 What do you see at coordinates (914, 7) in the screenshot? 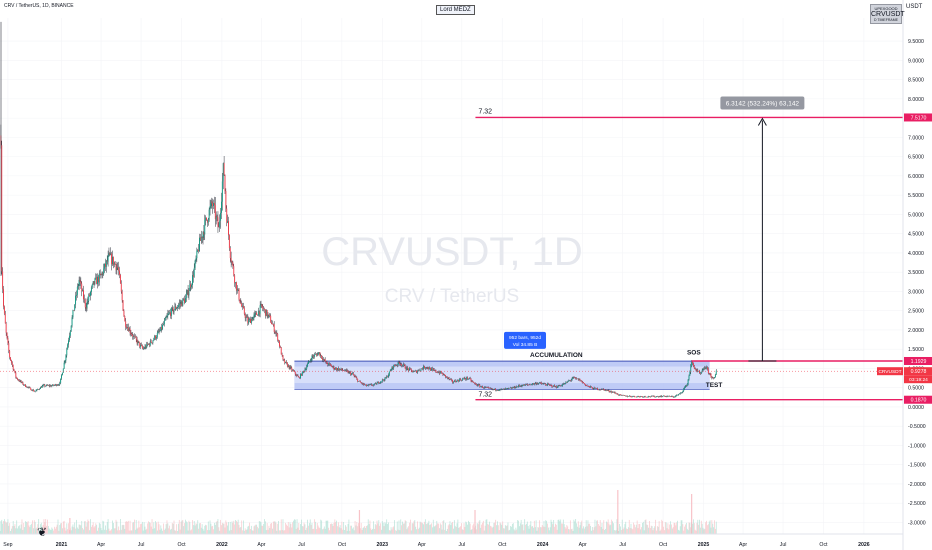
I see `currency-label: USDT` at bounding box center [914, 7].